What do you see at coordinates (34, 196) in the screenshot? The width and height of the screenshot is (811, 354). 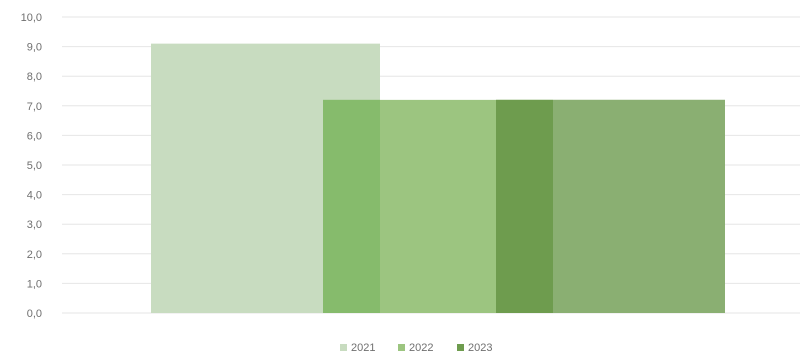 I see `y-tick-label: 4,0` at bounding box center [34, 196].